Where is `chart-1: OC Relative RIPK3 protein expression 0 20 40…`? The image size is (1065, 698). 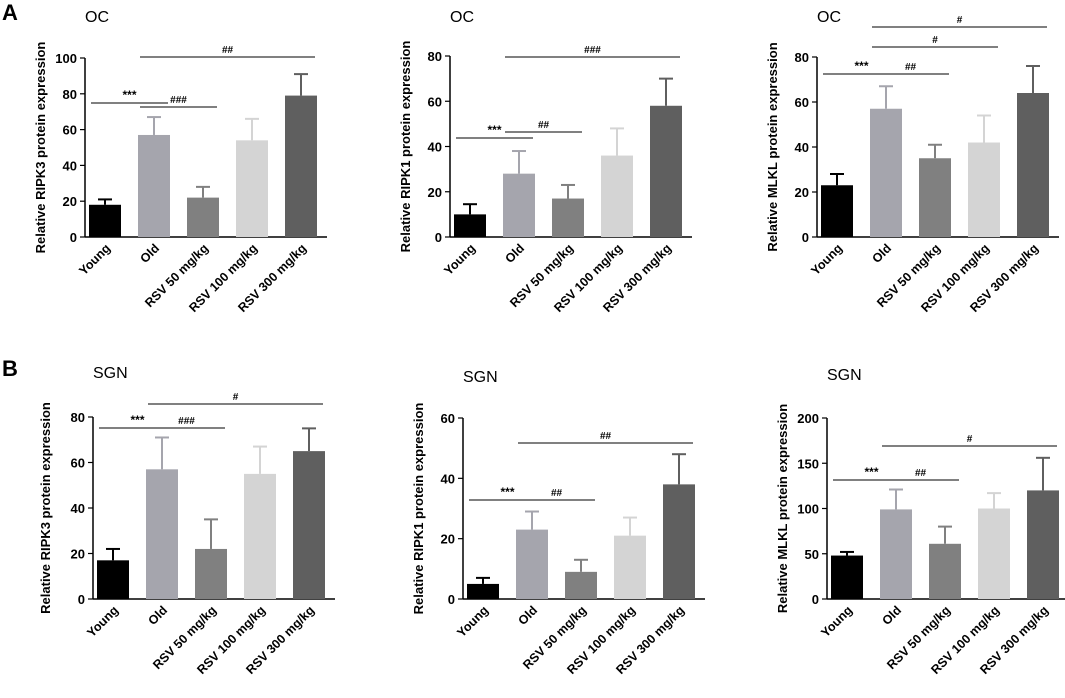 chart-1: OC Relative RIPK3 protein expression 0 20 40… is located at coordinates (180, 162).